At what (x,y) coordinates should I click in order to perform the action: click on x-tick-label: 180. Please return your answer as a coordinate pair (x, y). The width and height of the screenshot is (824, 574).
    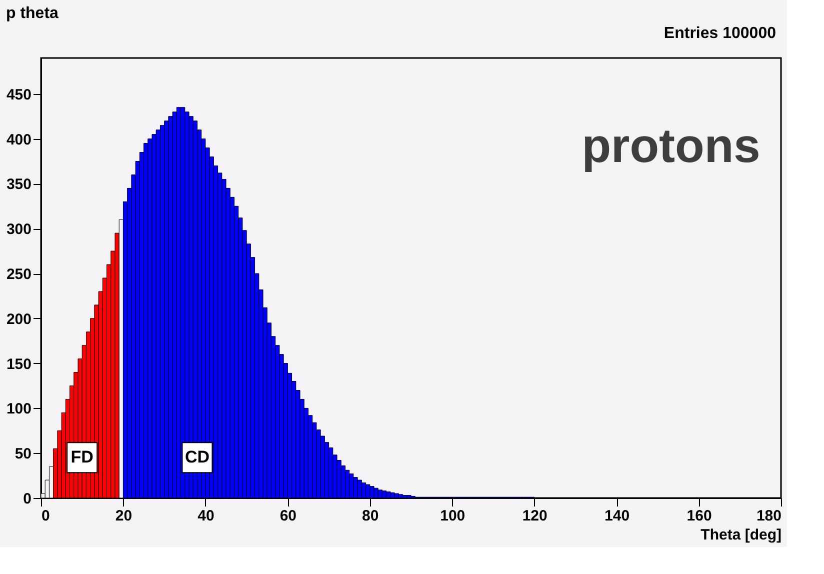
    Looking at the image, I should click on (769, 516).